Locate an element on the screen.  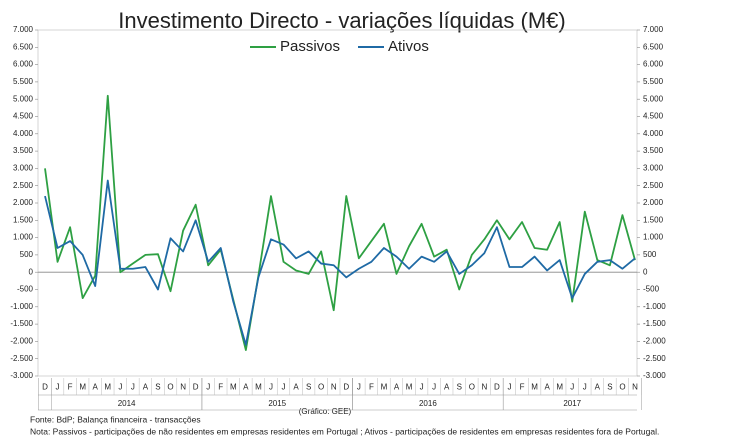
legend-label: Ativos is located at coordinates (408, 46).